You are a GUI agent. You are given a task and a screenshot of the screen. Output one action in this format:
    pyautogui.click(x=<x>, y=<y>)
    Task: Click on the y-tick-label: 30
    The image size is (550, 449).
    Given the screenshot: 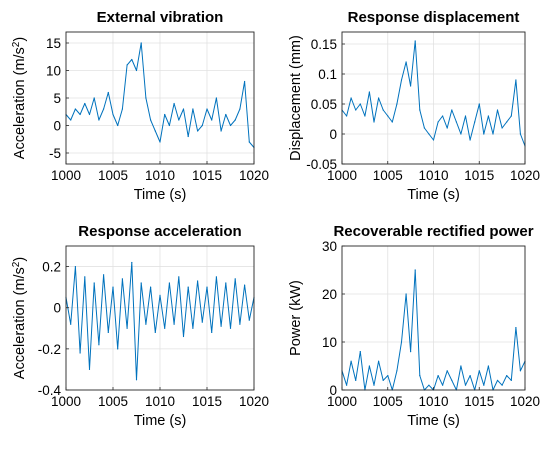 What is the action you would take?
    pyautogui.click(x=329, y=246)
    